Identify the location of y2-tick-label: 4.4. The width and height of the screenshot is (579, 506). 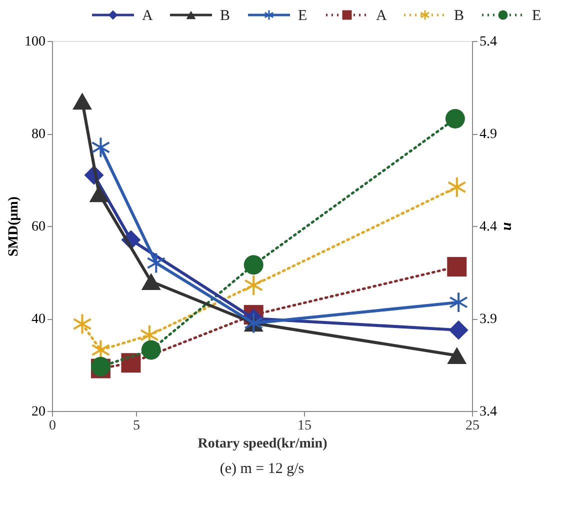
(488, 227).